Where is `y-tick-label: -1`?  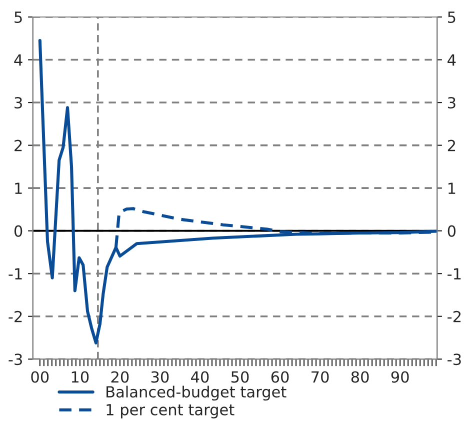
y-tick-label: -1 is located at coordinates (15, 274).